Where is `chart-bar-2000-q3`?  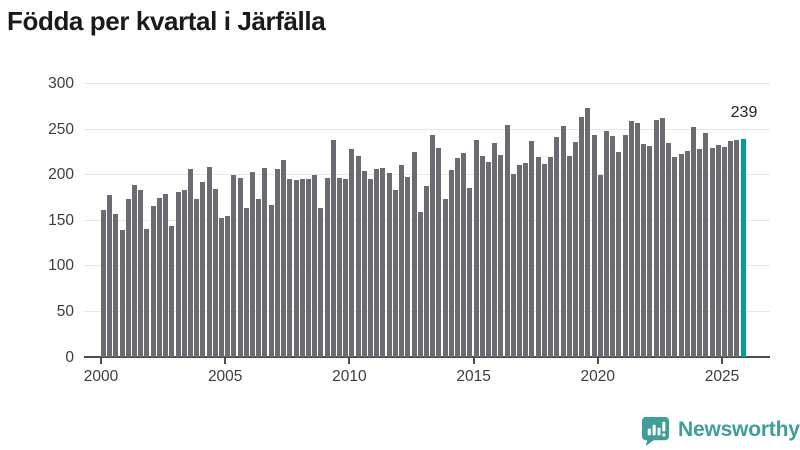
chart-bar-2000-q3 is located at coordinates (116, 285).